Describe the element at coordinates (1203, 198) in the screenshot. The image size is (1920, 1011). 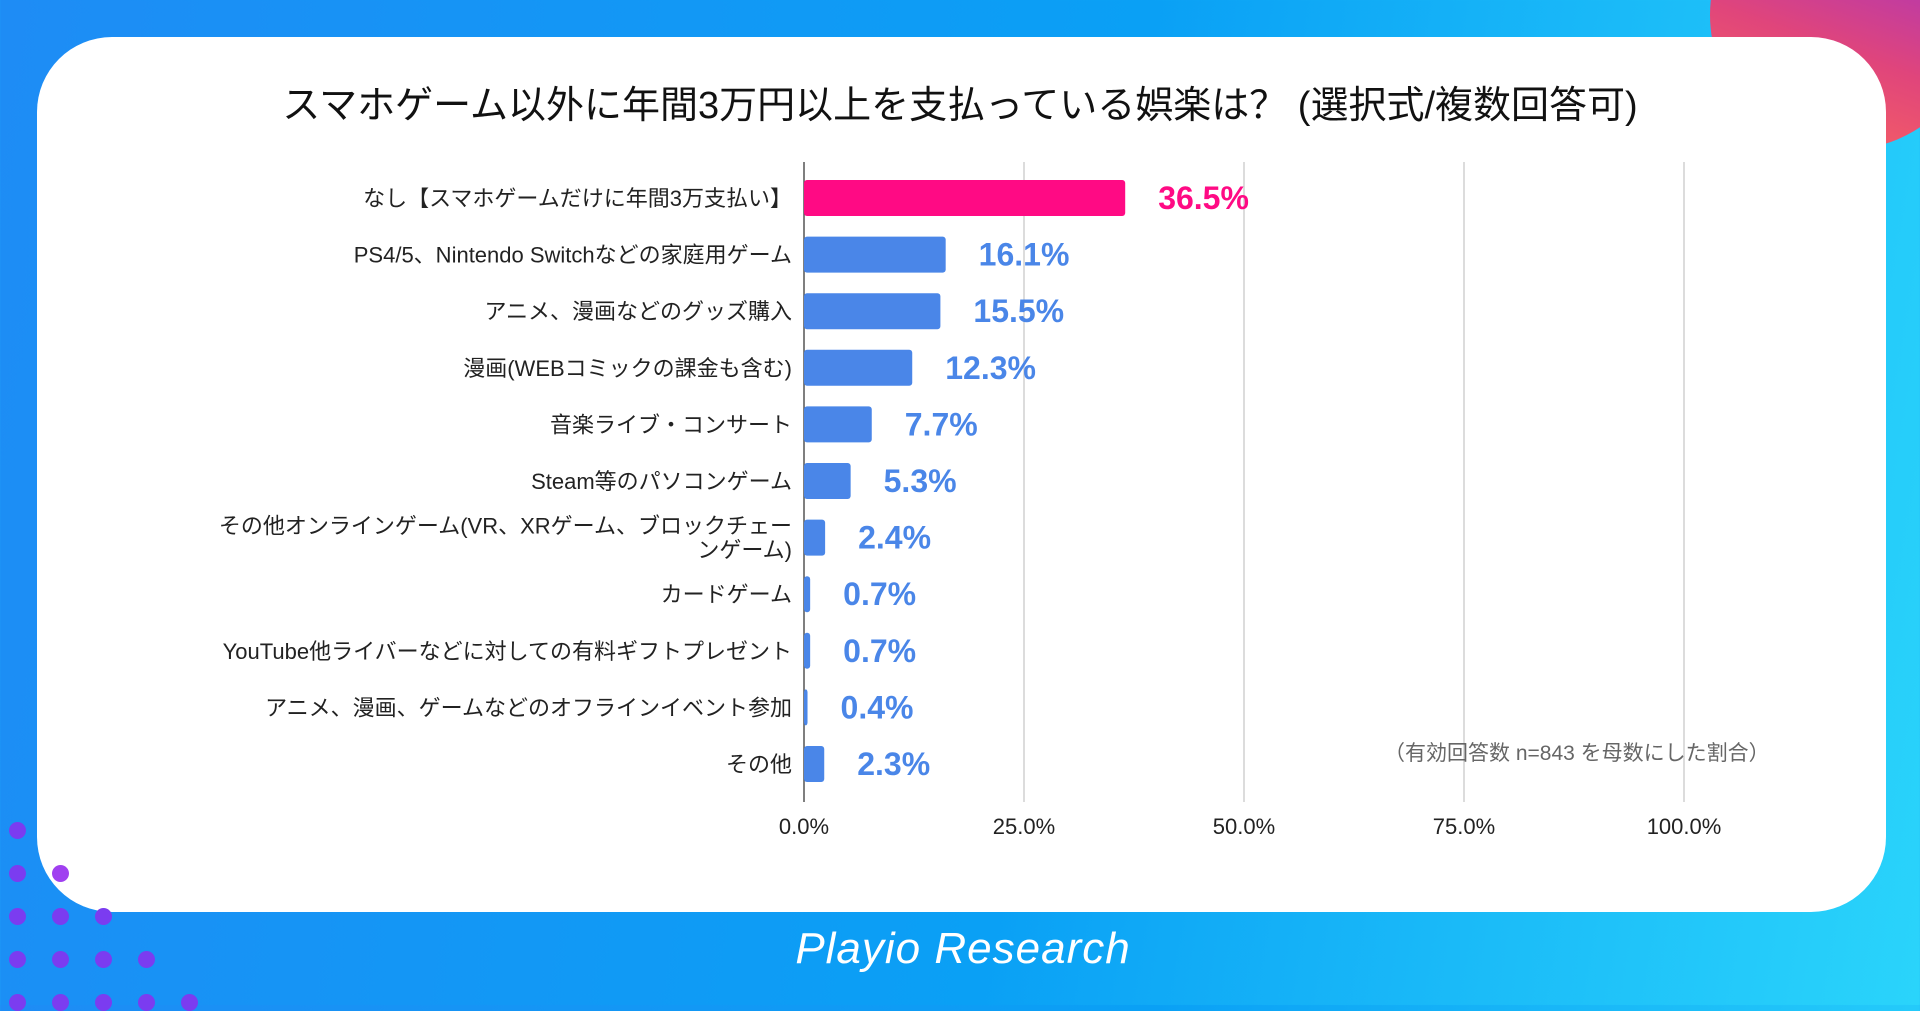
I see `data-label: 36.5%` at that location.